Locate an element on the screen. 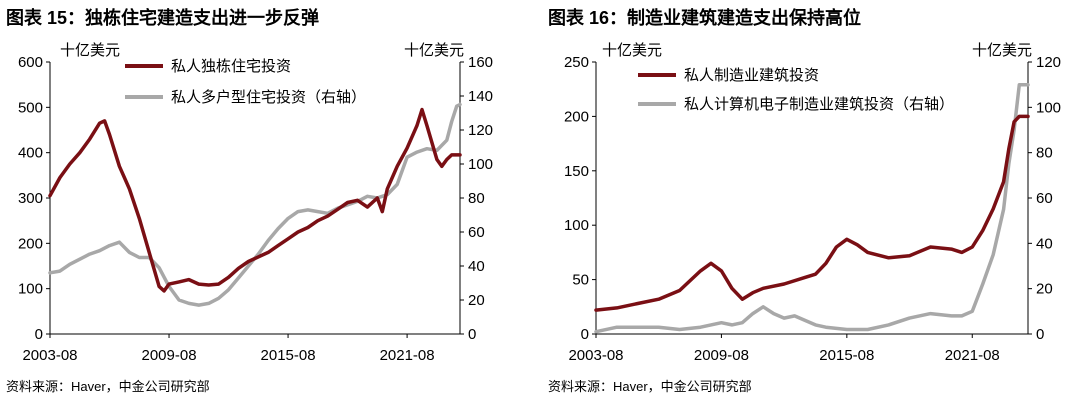 The height and width of the screenshot is (404, 1080). left-tick-label: 50 is located at coordinates (580, 280).